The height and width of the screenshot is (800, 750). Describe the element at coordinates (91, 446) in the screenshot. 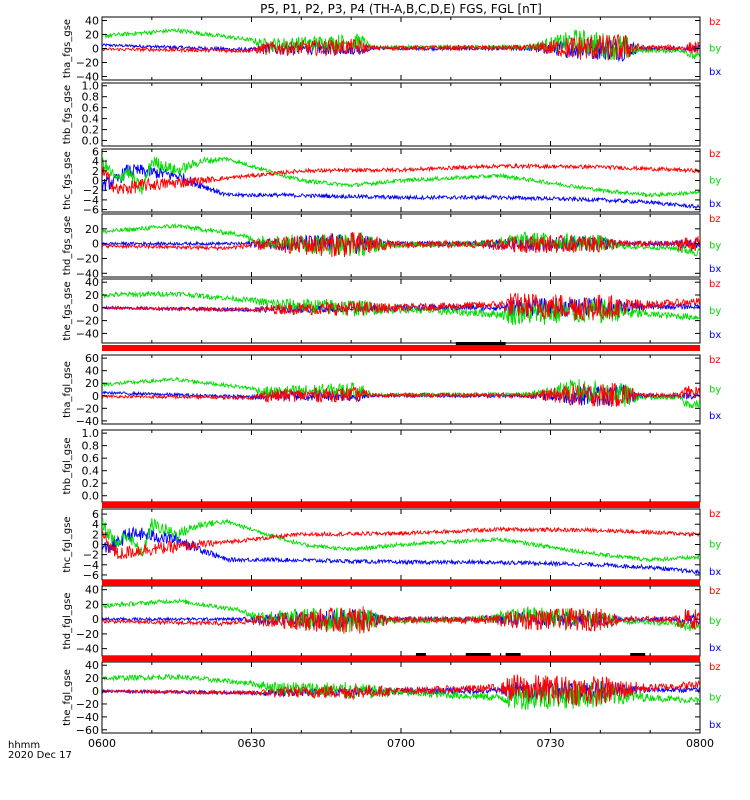

I see `y-tick-label: 0.8` at that location.